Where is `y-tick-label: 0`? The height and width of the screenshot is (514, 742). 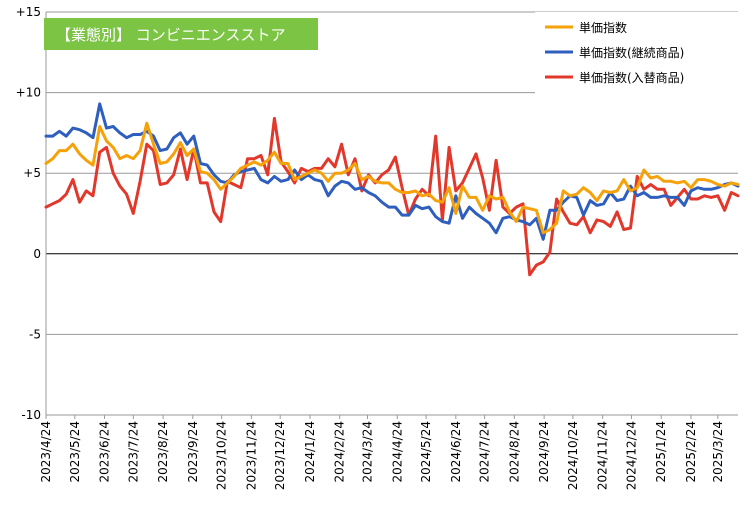 y-tick-label: 0 is located at coordinates (37, 254).